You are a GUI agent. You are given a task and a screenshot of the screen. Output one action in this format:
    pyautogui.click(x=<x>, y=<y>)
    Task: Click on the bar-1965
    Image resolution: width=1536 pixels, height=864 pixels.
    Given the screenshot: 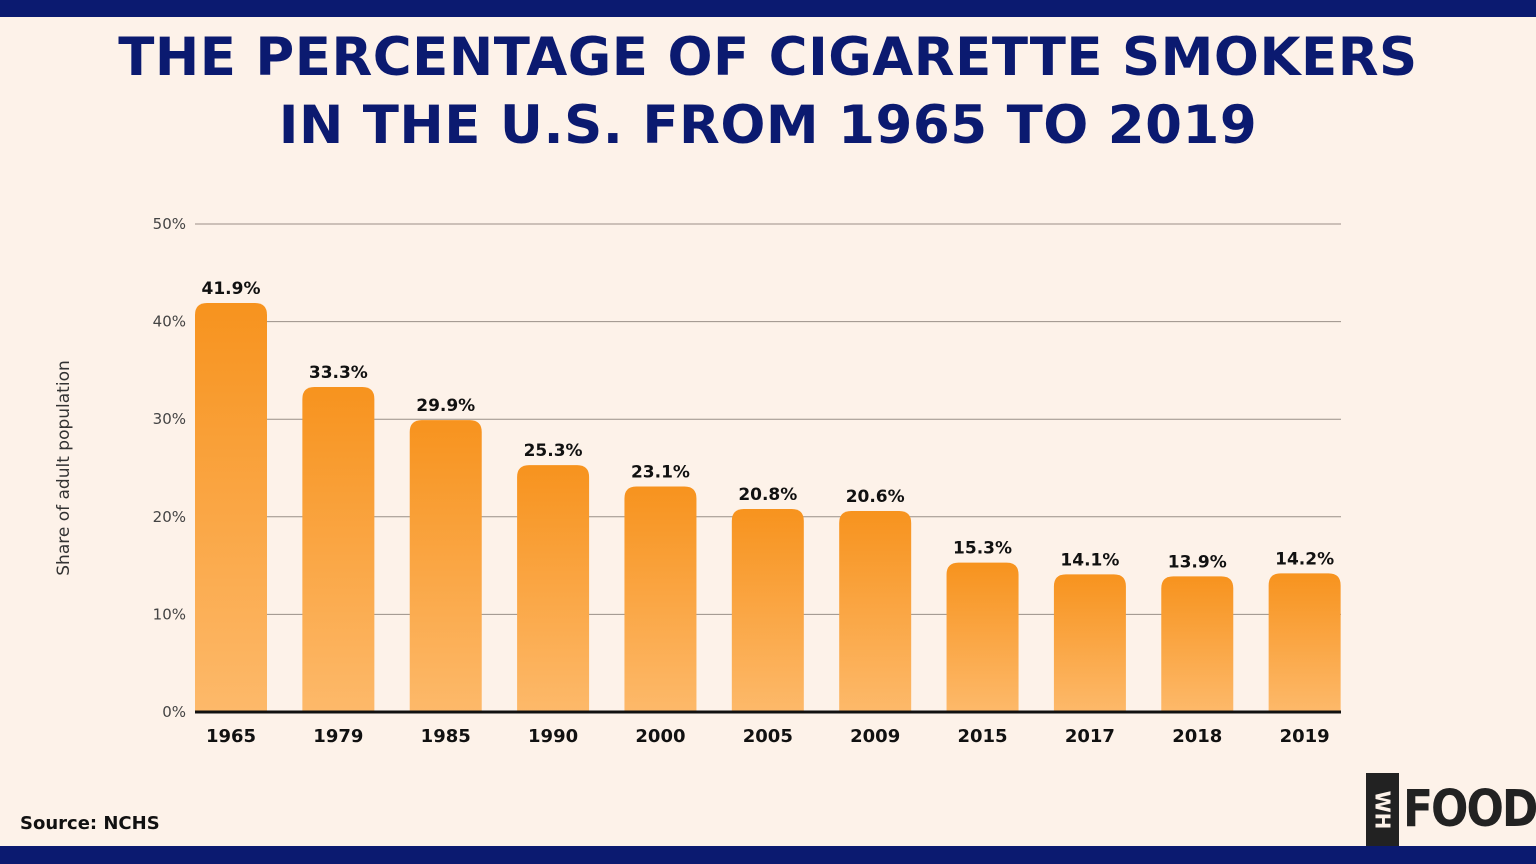 What is the action you would take?
    pyautogui.click(x=231, y=507)
    